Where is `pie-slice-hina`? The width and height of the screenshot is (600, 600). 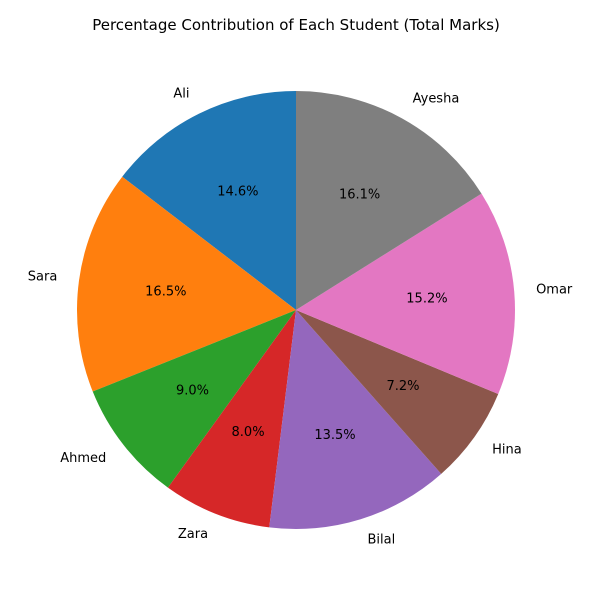
pie-slice-hina is located at coordinates (397, 392).